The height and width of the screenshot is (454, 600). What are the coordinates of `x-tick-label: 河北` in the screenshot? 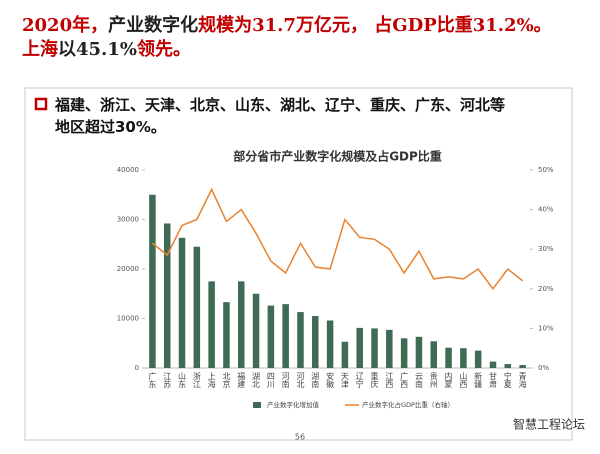 It's located at (300, 380).